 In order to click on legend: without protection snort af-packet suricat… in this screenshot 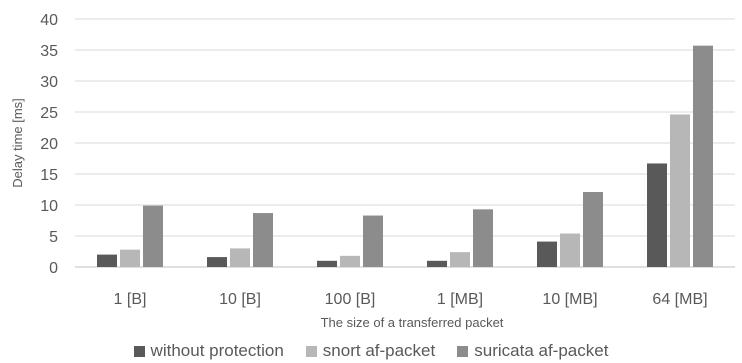, I will do `click(371, 351)`.